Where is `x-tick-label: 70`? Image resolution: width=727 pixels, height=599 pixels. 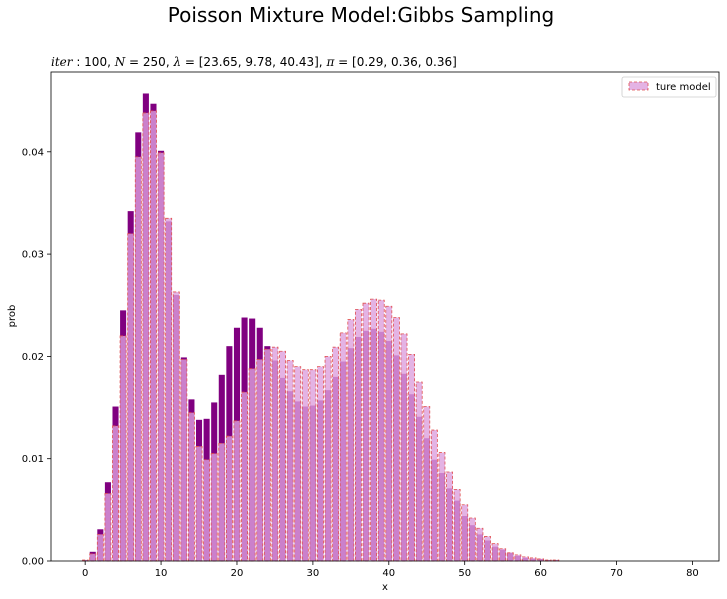 x-tick-label: 70 is located at coordinates (616, 573).